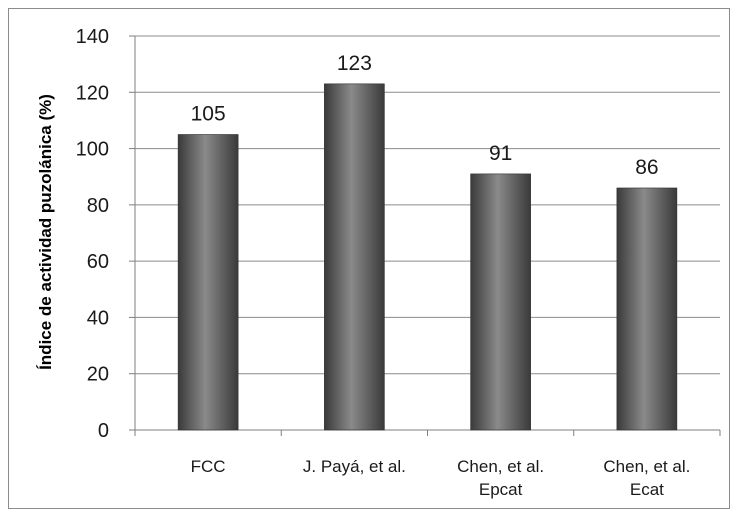 The width and height of the screenshot is (738, 517). I want to click on y-tick-label: 120, so click(92, 93).